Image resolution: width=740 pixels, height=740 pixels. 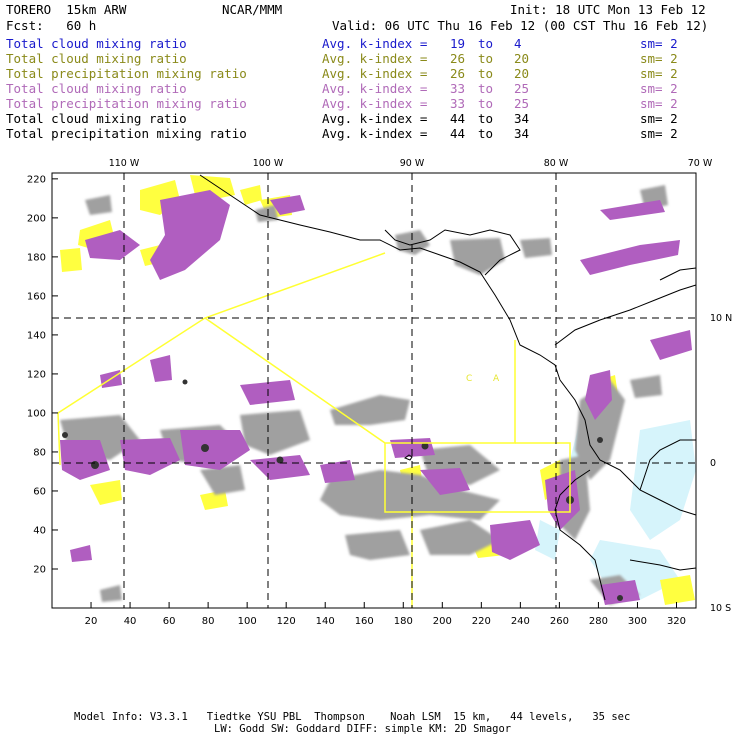 I want to click on x-tick-label: 60, so click(x=169, y=621).